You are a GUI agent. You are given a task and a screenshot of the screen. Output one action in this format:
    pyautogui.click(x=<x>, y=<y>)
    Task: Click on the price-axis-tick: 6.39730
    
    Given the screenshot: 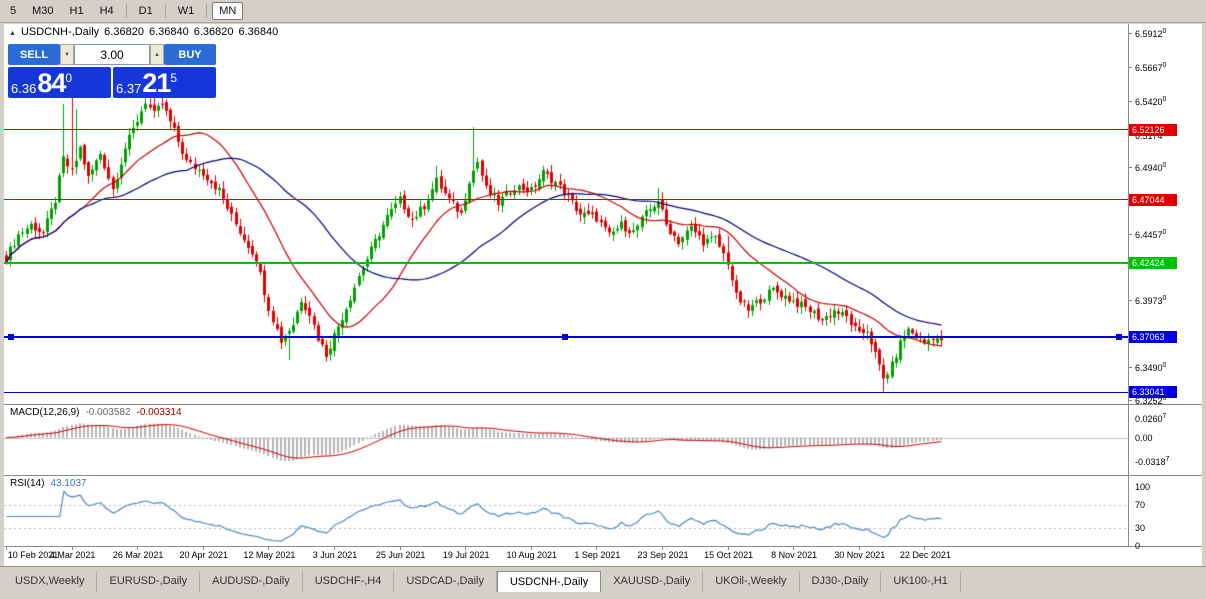 What is the action you would take?
    pyautogui.click(x=1151, y=301)
    